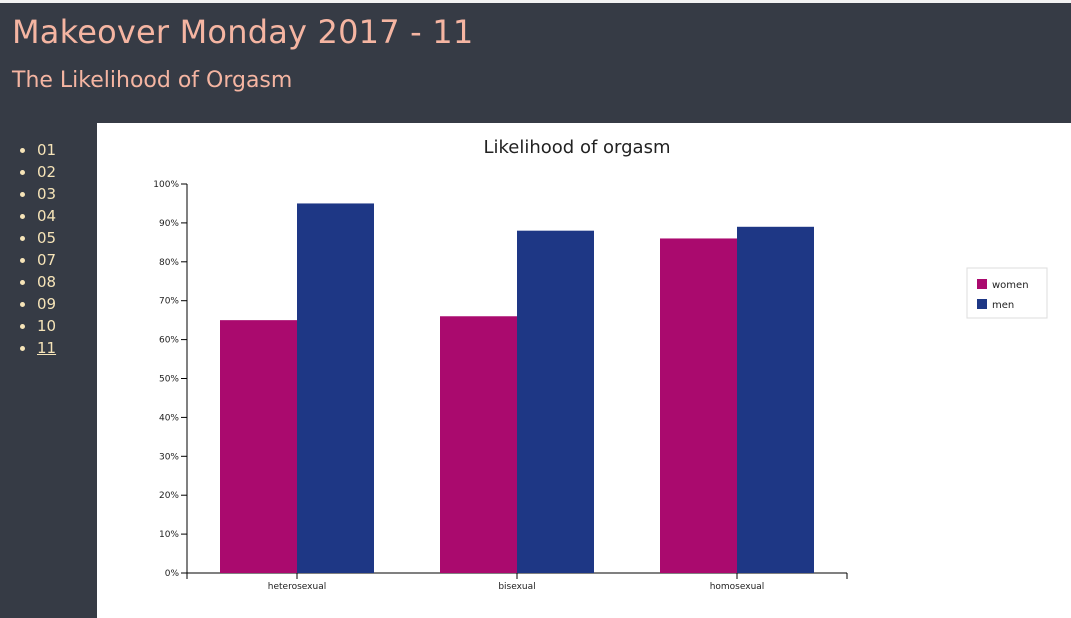 The width and height of the screenshot is (1071, 618). Describe the element at coordinates (58, 174) in the screenshot. I see `nav-item-02: 02` at that location.